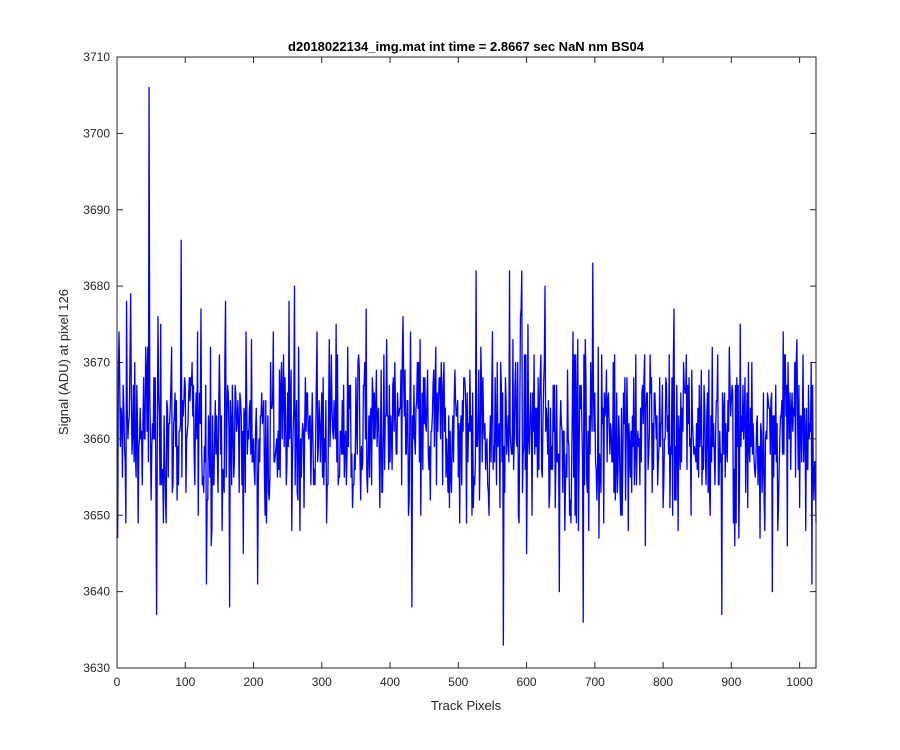 This screenshot has width=900, height=750. I want to click on y-tick-label: 3700, so click(96, 133).